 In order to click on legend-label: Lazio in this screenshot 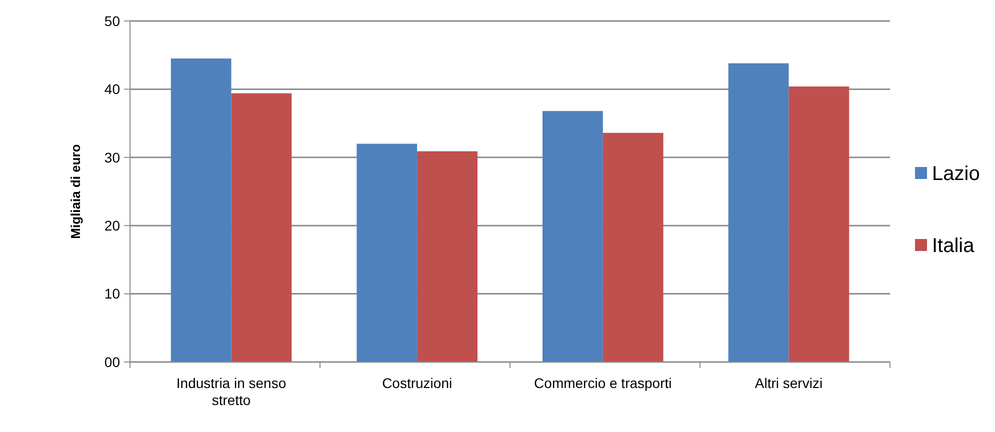, I will do `click(956, 174)`.